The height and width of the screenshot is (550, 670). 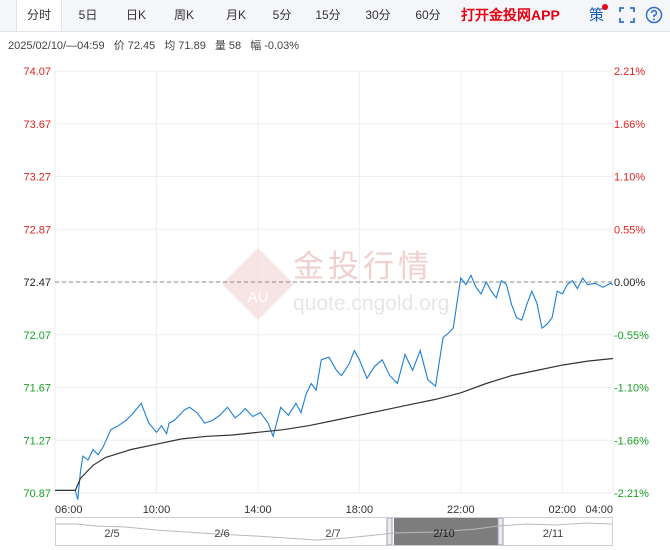 What do you see at coordinates (37, 230) in the screenshot?
I see `y-tick-left-3: 72.87` at bounding box center [37, 230].